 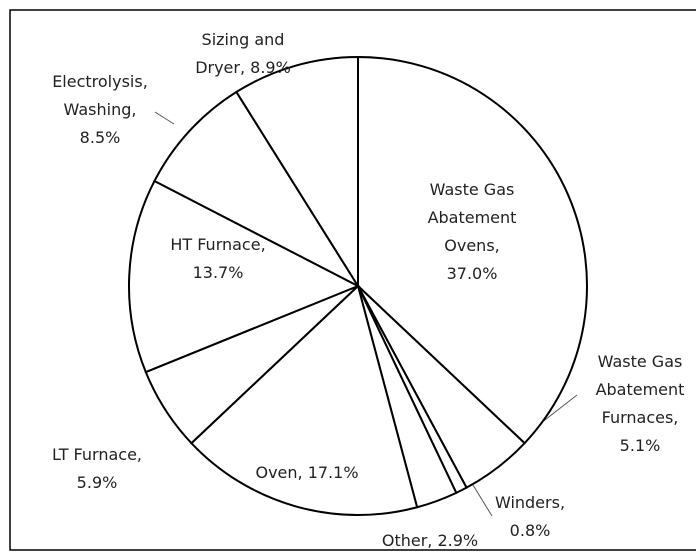 What do you see at coordinates (164, 118) in the screenshot?
I see `leader-line` at bounding box center [164, 118].